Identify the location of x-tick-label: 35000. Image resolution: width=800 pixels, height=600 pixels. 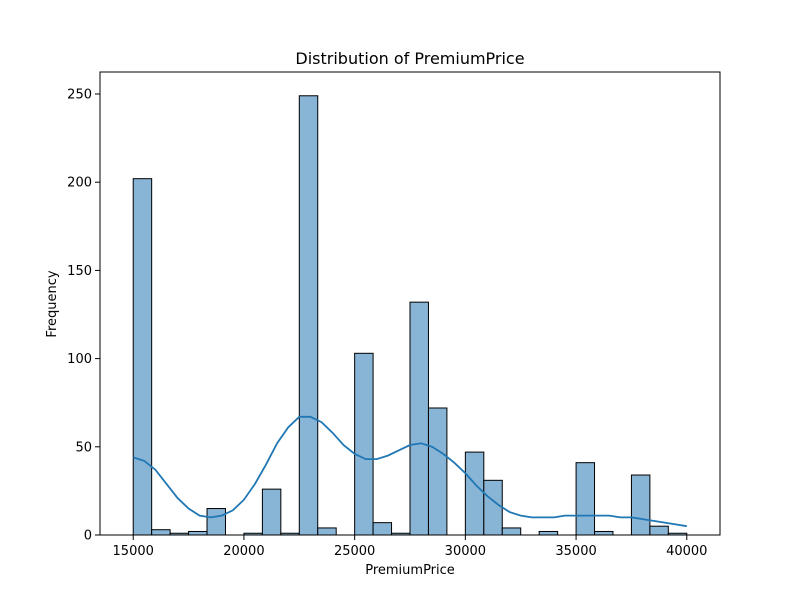
(575, 551).